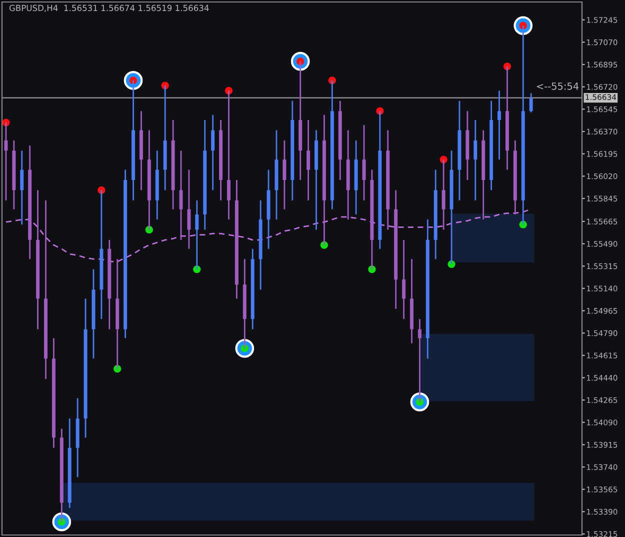 This screenshot has width=625, height=537. What do you see at coordinates (557, 86) in the screenshot?
I see `annotation: <--55:54` at bounding box center [557, 86].